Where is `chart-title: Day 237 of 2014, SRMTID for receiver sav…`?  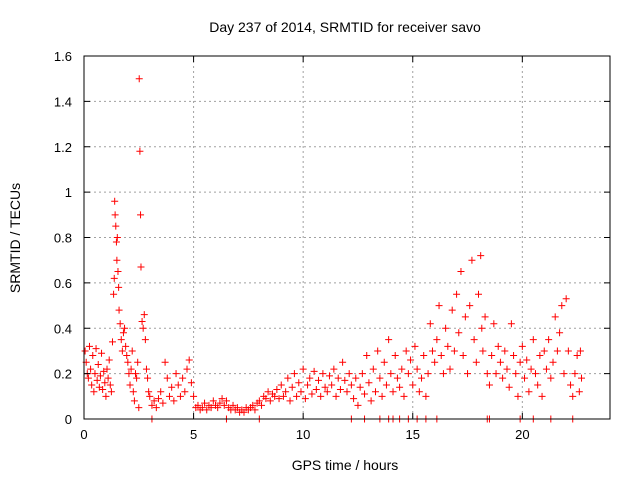 chart-title: Day 237 of 2014, SRMTID for receiver sav… is located at coordinates (345, 27).